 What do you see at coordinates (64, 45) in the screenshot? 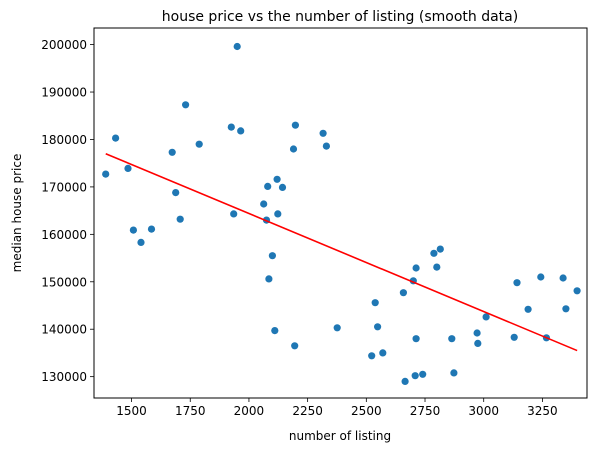
I see `y-tick-label: 200000` at bounding box center [64, 45].